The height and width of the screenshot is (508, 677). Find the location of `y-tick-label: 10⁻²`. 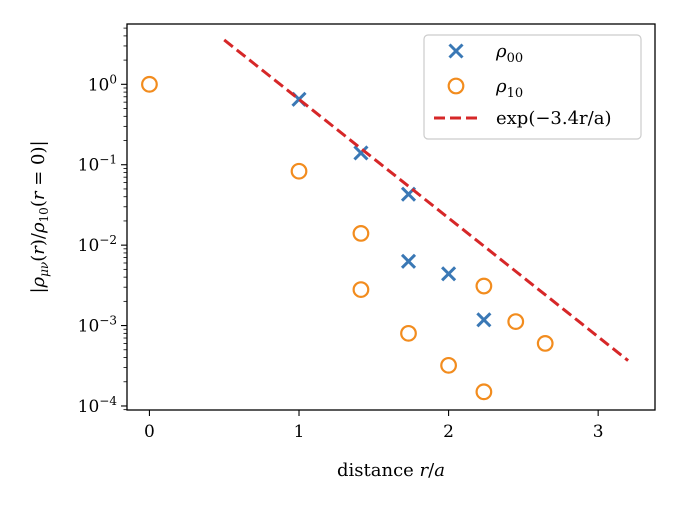

y-tick-label: 10⁻² is located at coordinates (97, 244).